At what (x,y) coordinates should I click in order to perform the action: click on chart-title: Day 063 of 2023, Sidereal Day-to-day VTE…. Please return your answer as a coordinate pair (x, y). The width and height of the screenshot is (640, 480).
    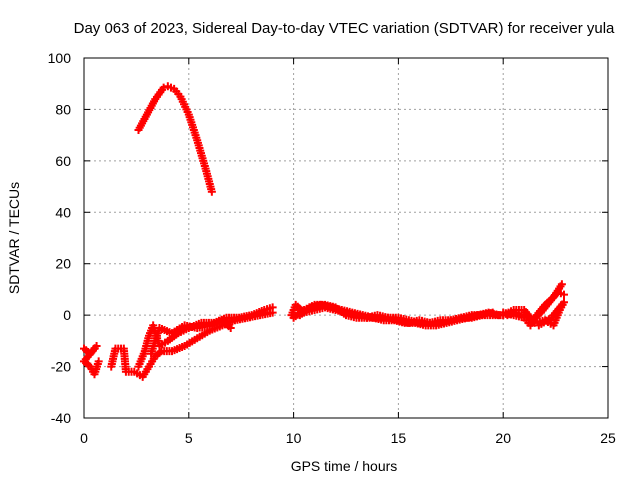
    Looking at the image, I should click on (344, 28).